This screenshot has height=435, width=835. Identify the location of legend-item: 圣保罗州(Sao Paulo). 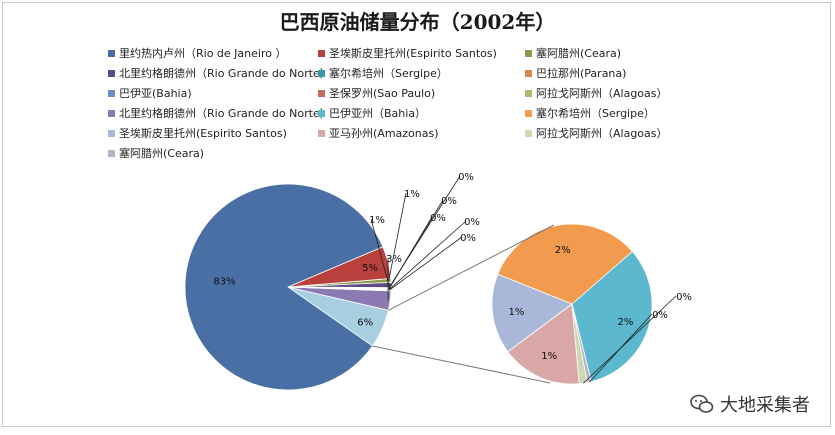
(376, 94).